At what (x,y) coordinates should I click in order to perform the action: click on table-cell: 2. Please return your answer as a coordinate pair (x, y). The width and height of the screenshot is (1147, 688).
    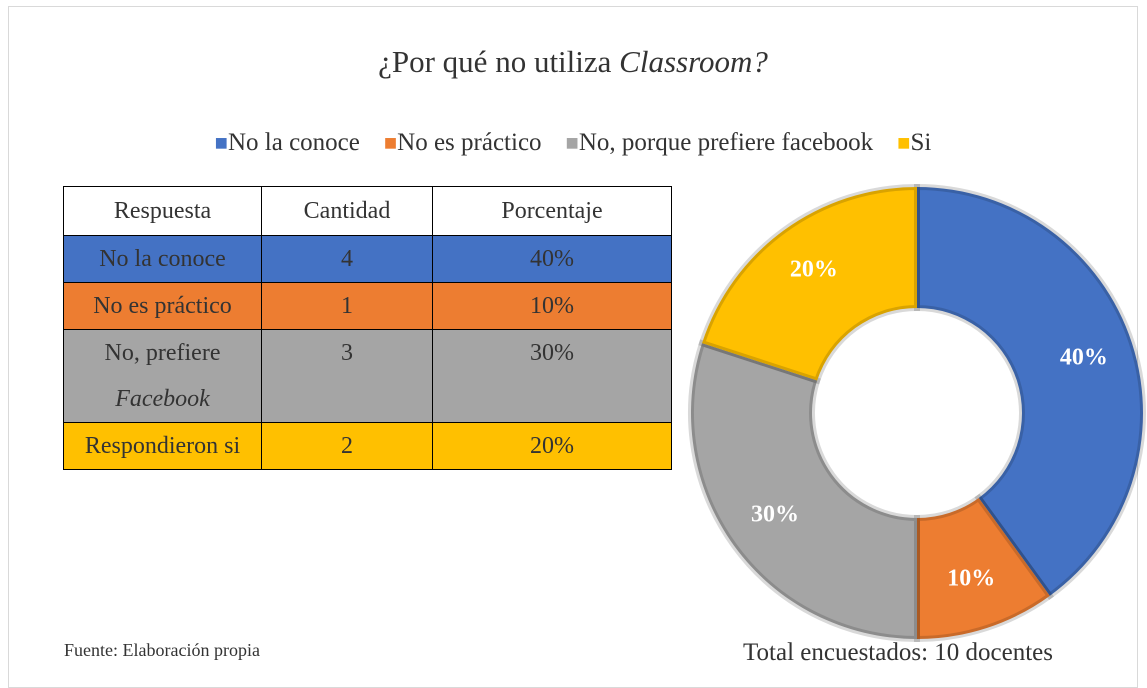
    Looking at the image, I should click on (347, 446).